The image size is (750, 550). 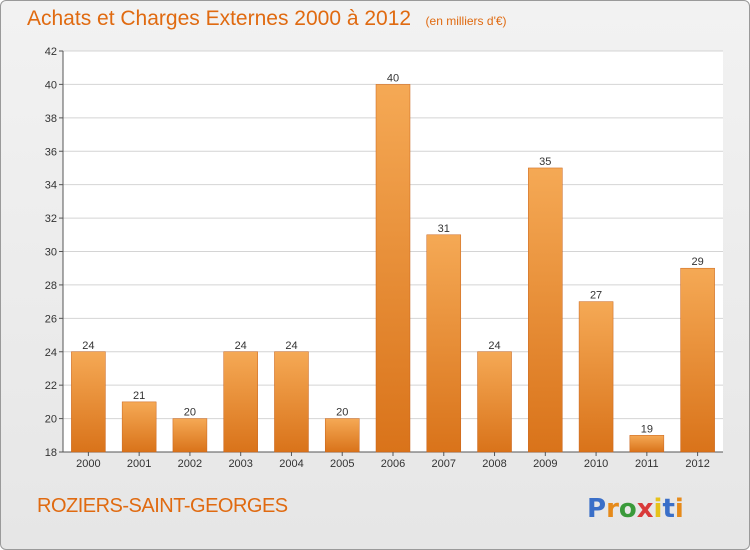 What do you see at coordinates (342, 464) in the screenshot?
I see `x-tick-label: 2005` at bounding box center [342, 464].